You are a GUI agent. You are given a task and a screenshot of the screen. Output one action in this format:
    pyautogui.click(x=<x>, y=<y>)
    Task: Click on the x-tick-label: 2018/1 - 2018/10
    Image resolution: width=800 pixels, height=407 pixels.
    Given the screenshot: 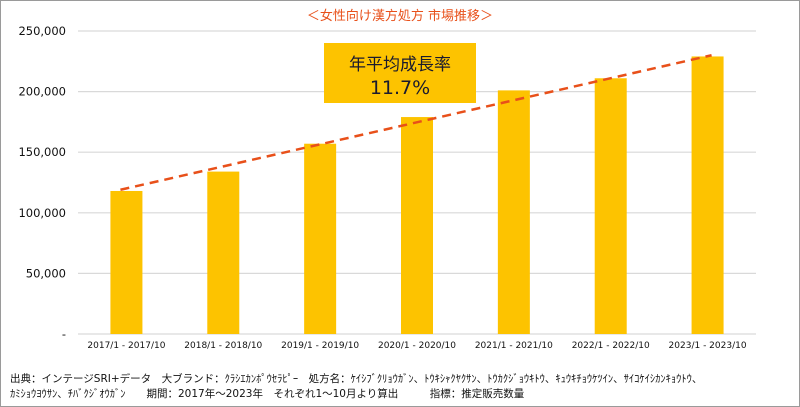 What is the action you would take?
    pyautogui.click(x=223, y=346)
    